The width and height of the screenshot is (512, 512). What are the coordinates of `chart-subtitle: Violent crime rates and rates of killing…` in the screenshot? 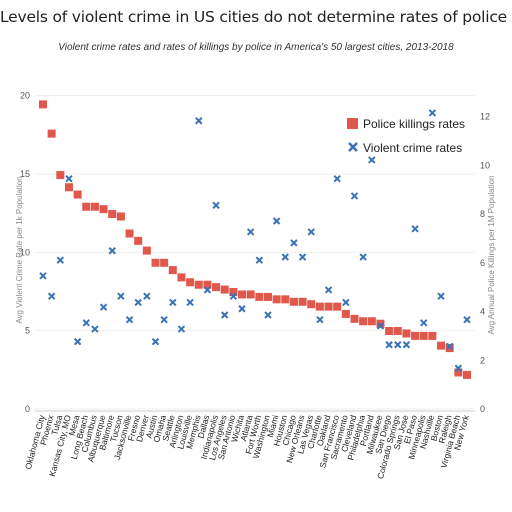 It's located at (256, 47).